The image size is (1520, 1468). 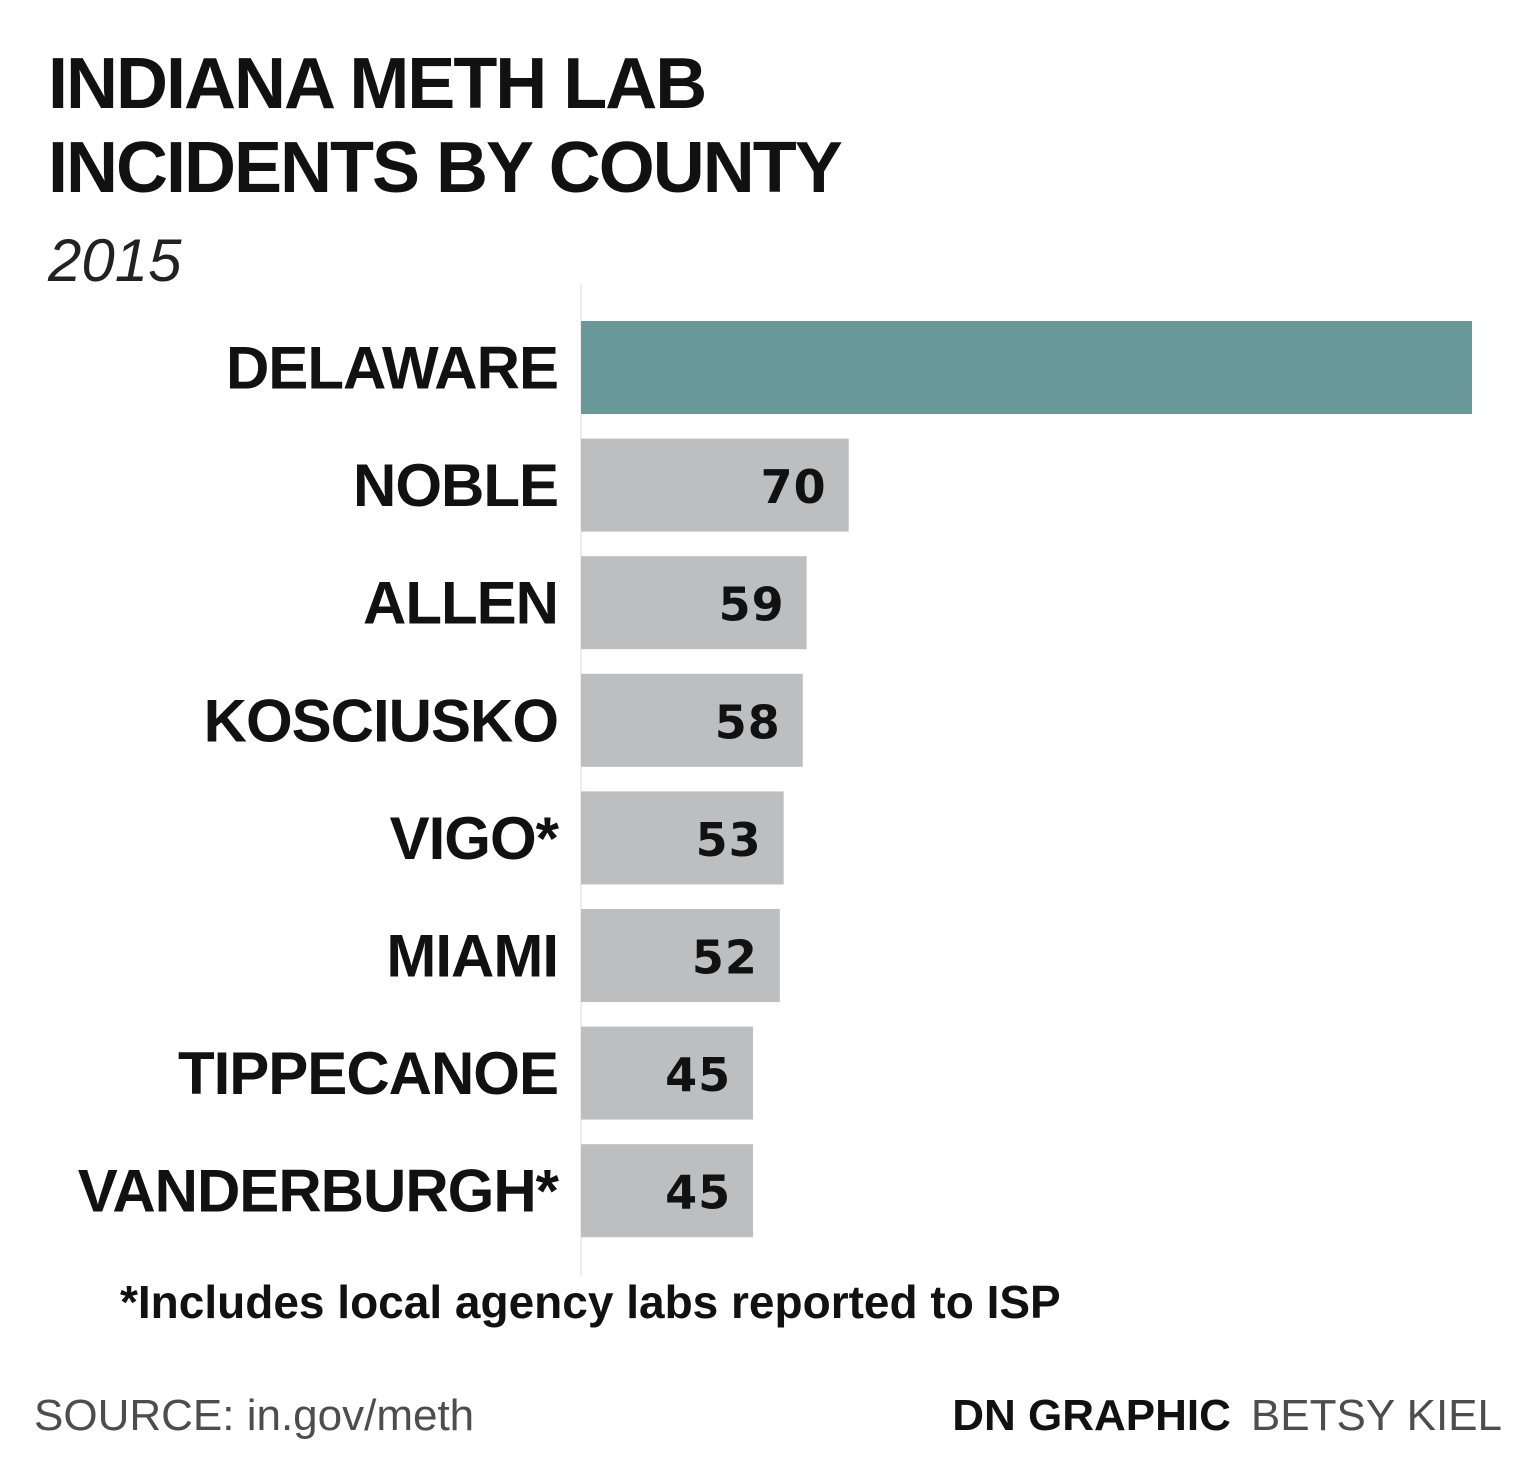 I want to click on value-label: 52, so click(x=725, y=958).